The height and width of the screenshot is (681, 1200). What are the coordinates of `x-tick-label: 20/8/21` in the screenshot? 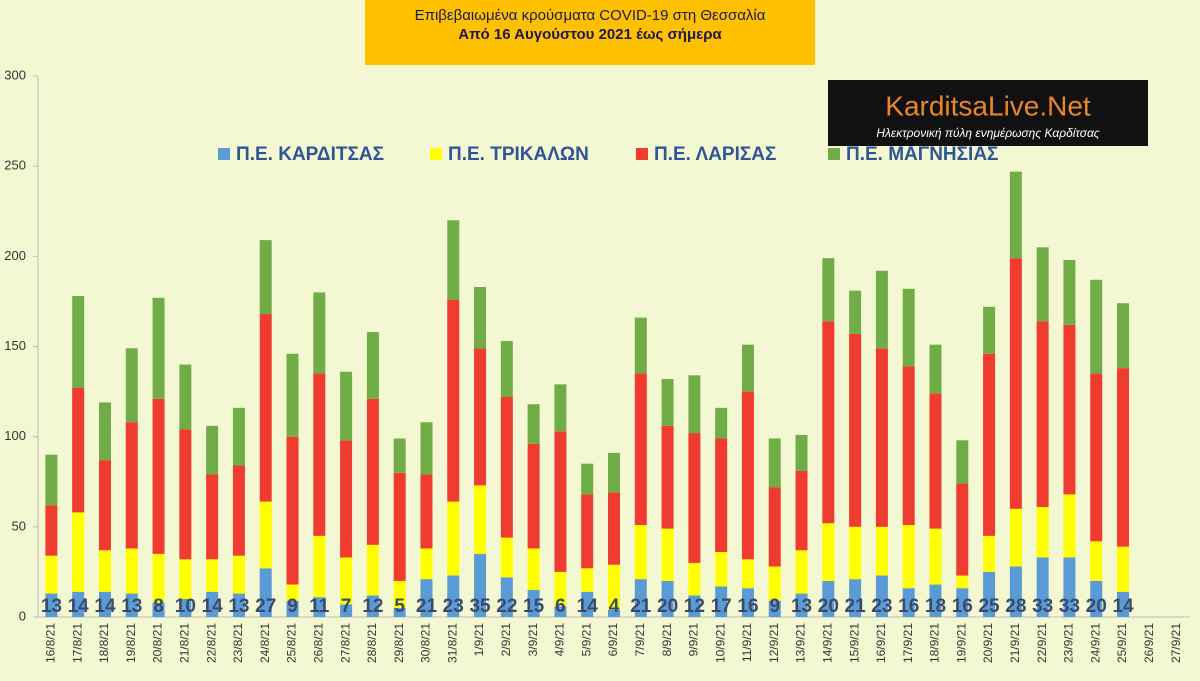 It's located at (158, 643).